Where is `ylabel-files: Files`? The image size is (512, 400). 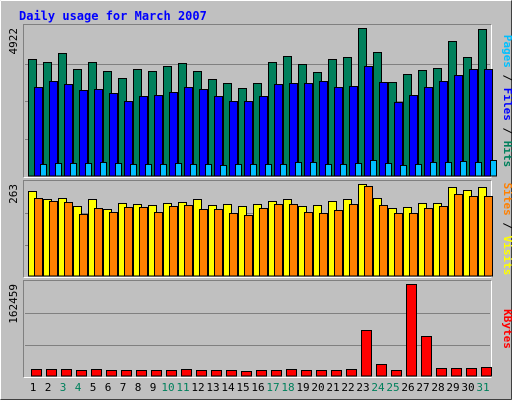 ylabel-files: Files is located at coordinates (506, 104).